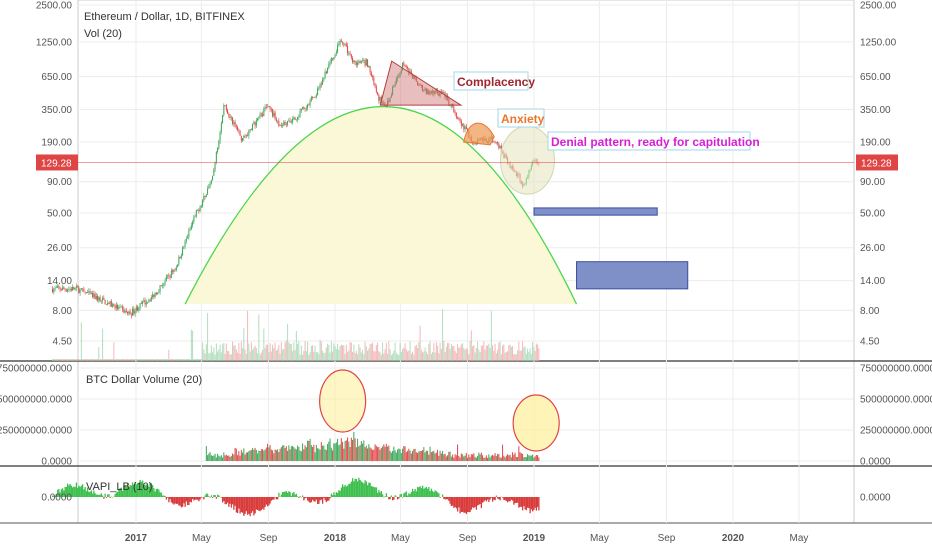  Describe the element at coordinates (59, 182) in the screenshot. I see `price-tick-left: 90.00` at that location.